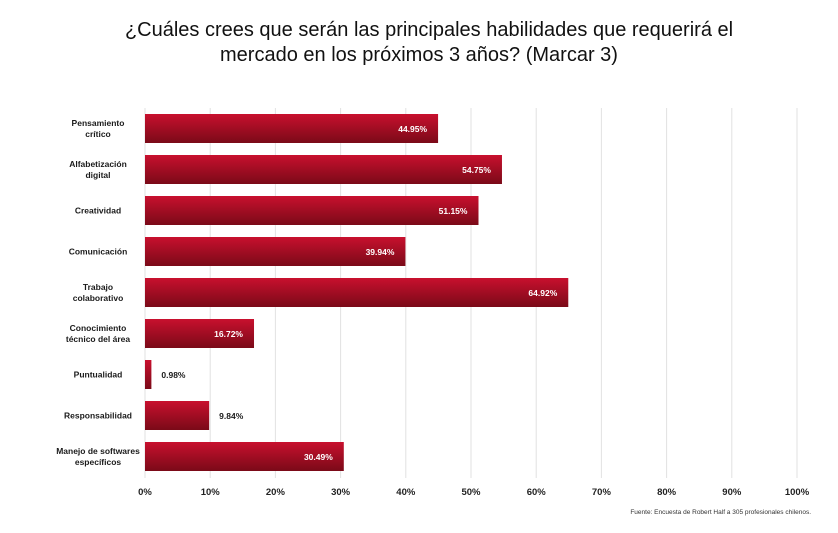 The height and width of the screenshot is (533, 838). What do you see at coordinates (542, 293) in the screenshot?
I see `data-label: 64.92%` at bounding box center [542, 293].